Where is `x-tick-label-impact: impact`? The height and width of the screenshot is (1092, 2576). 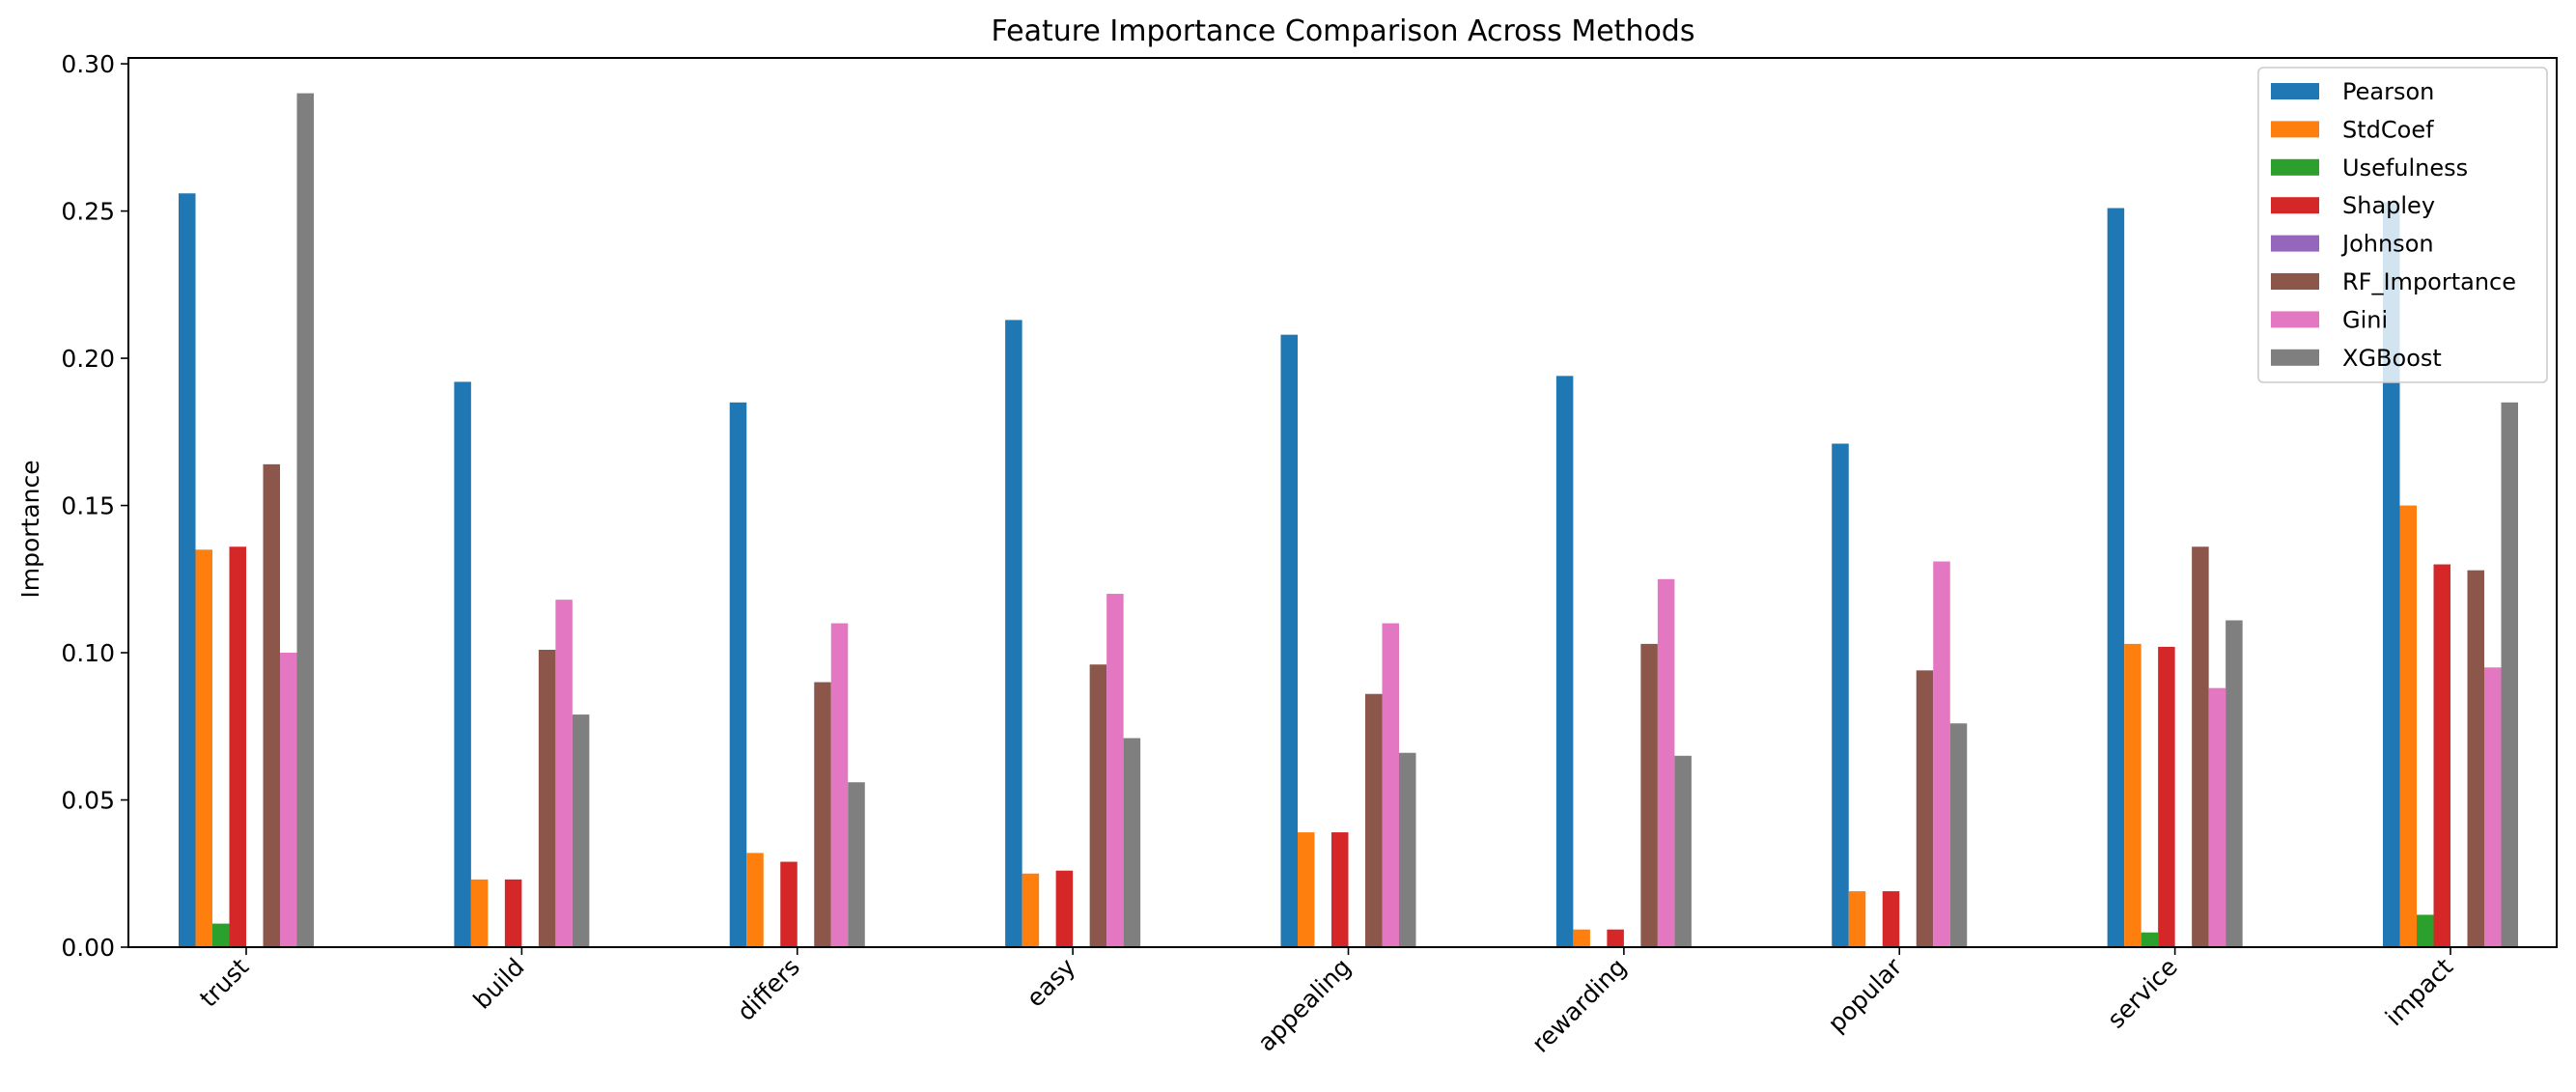
x-tick-label-impact: impact is located at coordinates (2419, 992).